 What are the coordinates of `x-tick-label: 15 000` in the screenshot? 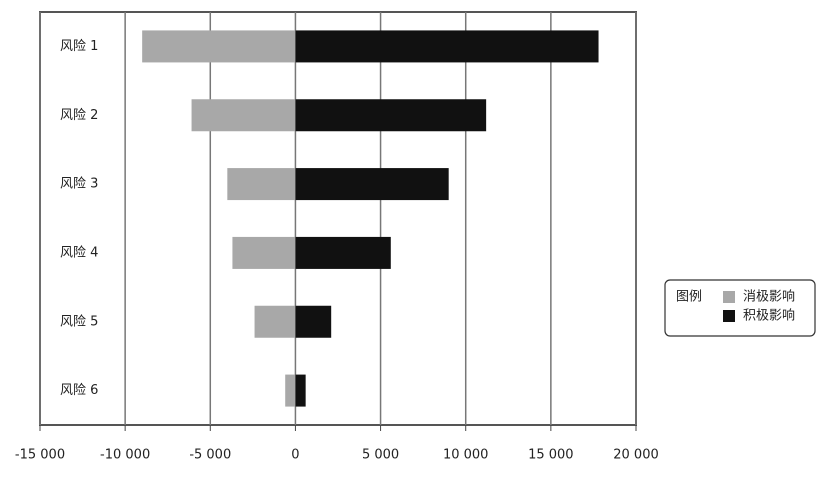 It's located at (551, 455).